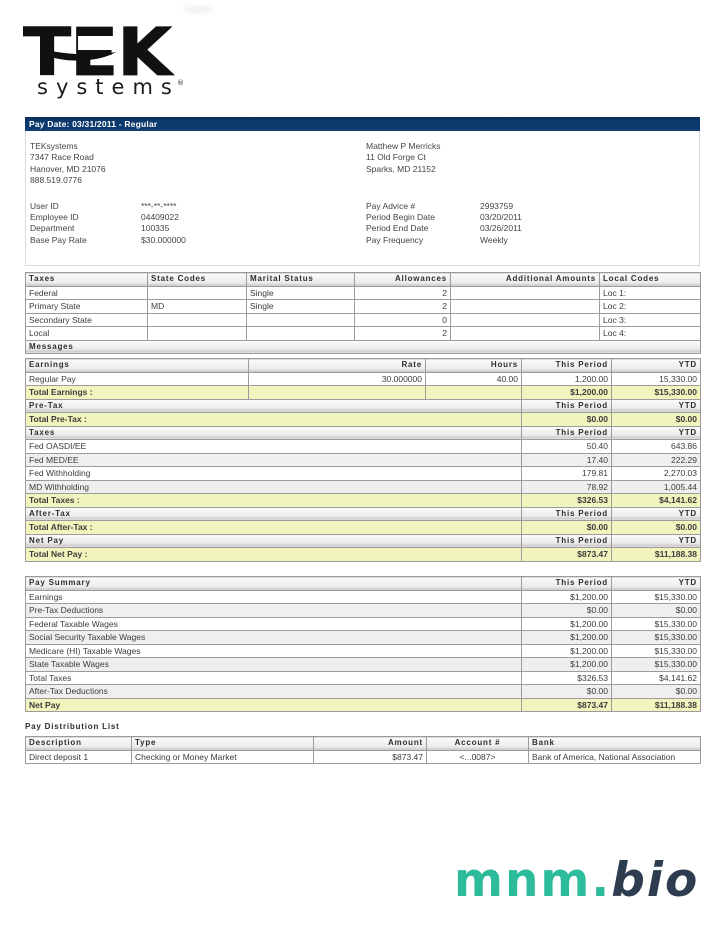  What do you see at coordinates (473, 365) in the screenshot?
I see `col-header-hours: Hours` at bounding box center [473, 365].